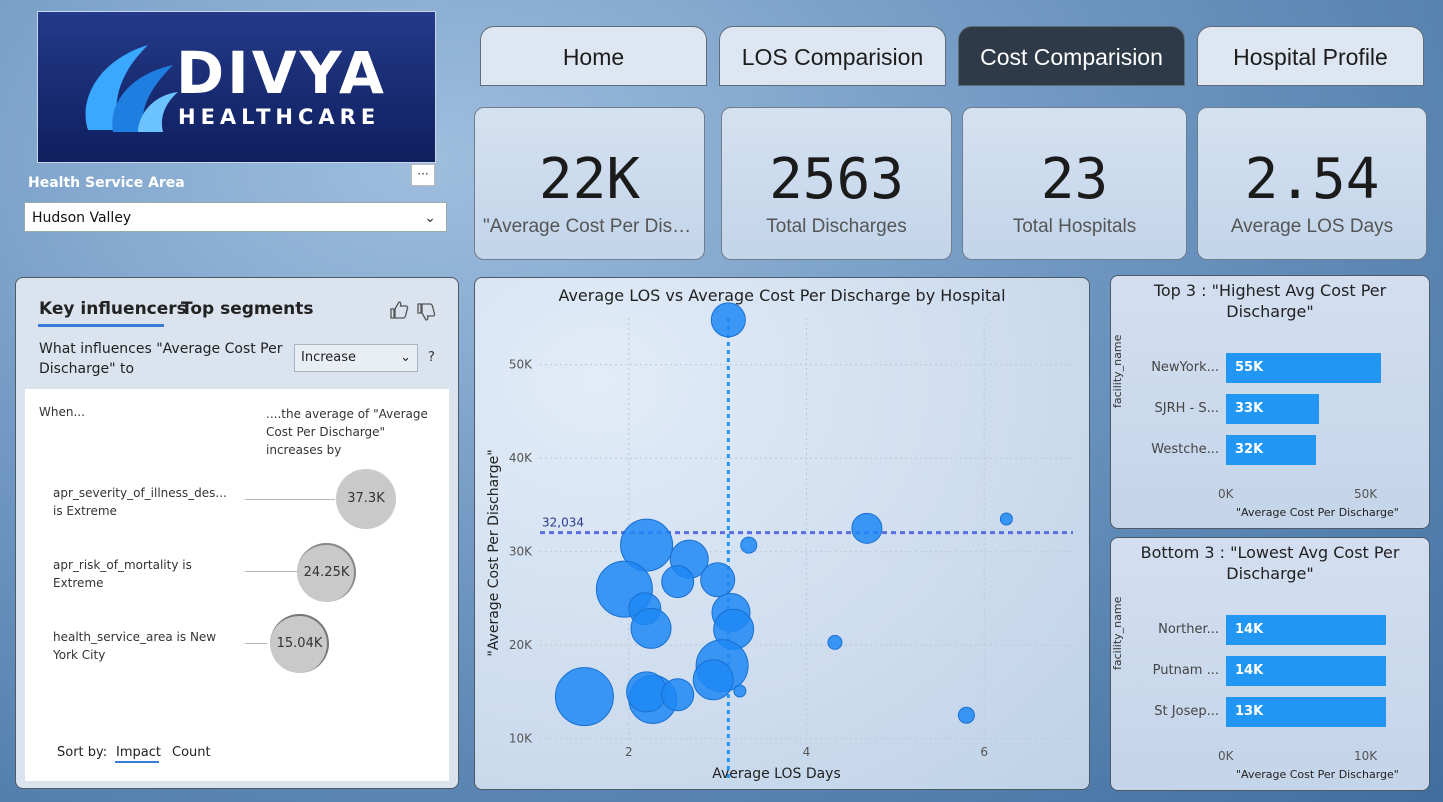  What do you see at coordinates (82, 752) in the screenshot?
I see `sort-by-label: Sort by:` at bounding box center [82, 752].